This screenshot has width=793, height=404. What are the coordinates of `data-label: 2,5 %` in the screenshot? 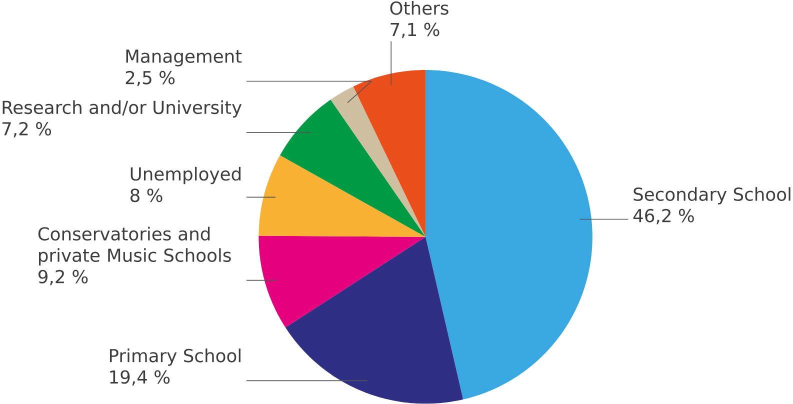 It's located at (150, 78).